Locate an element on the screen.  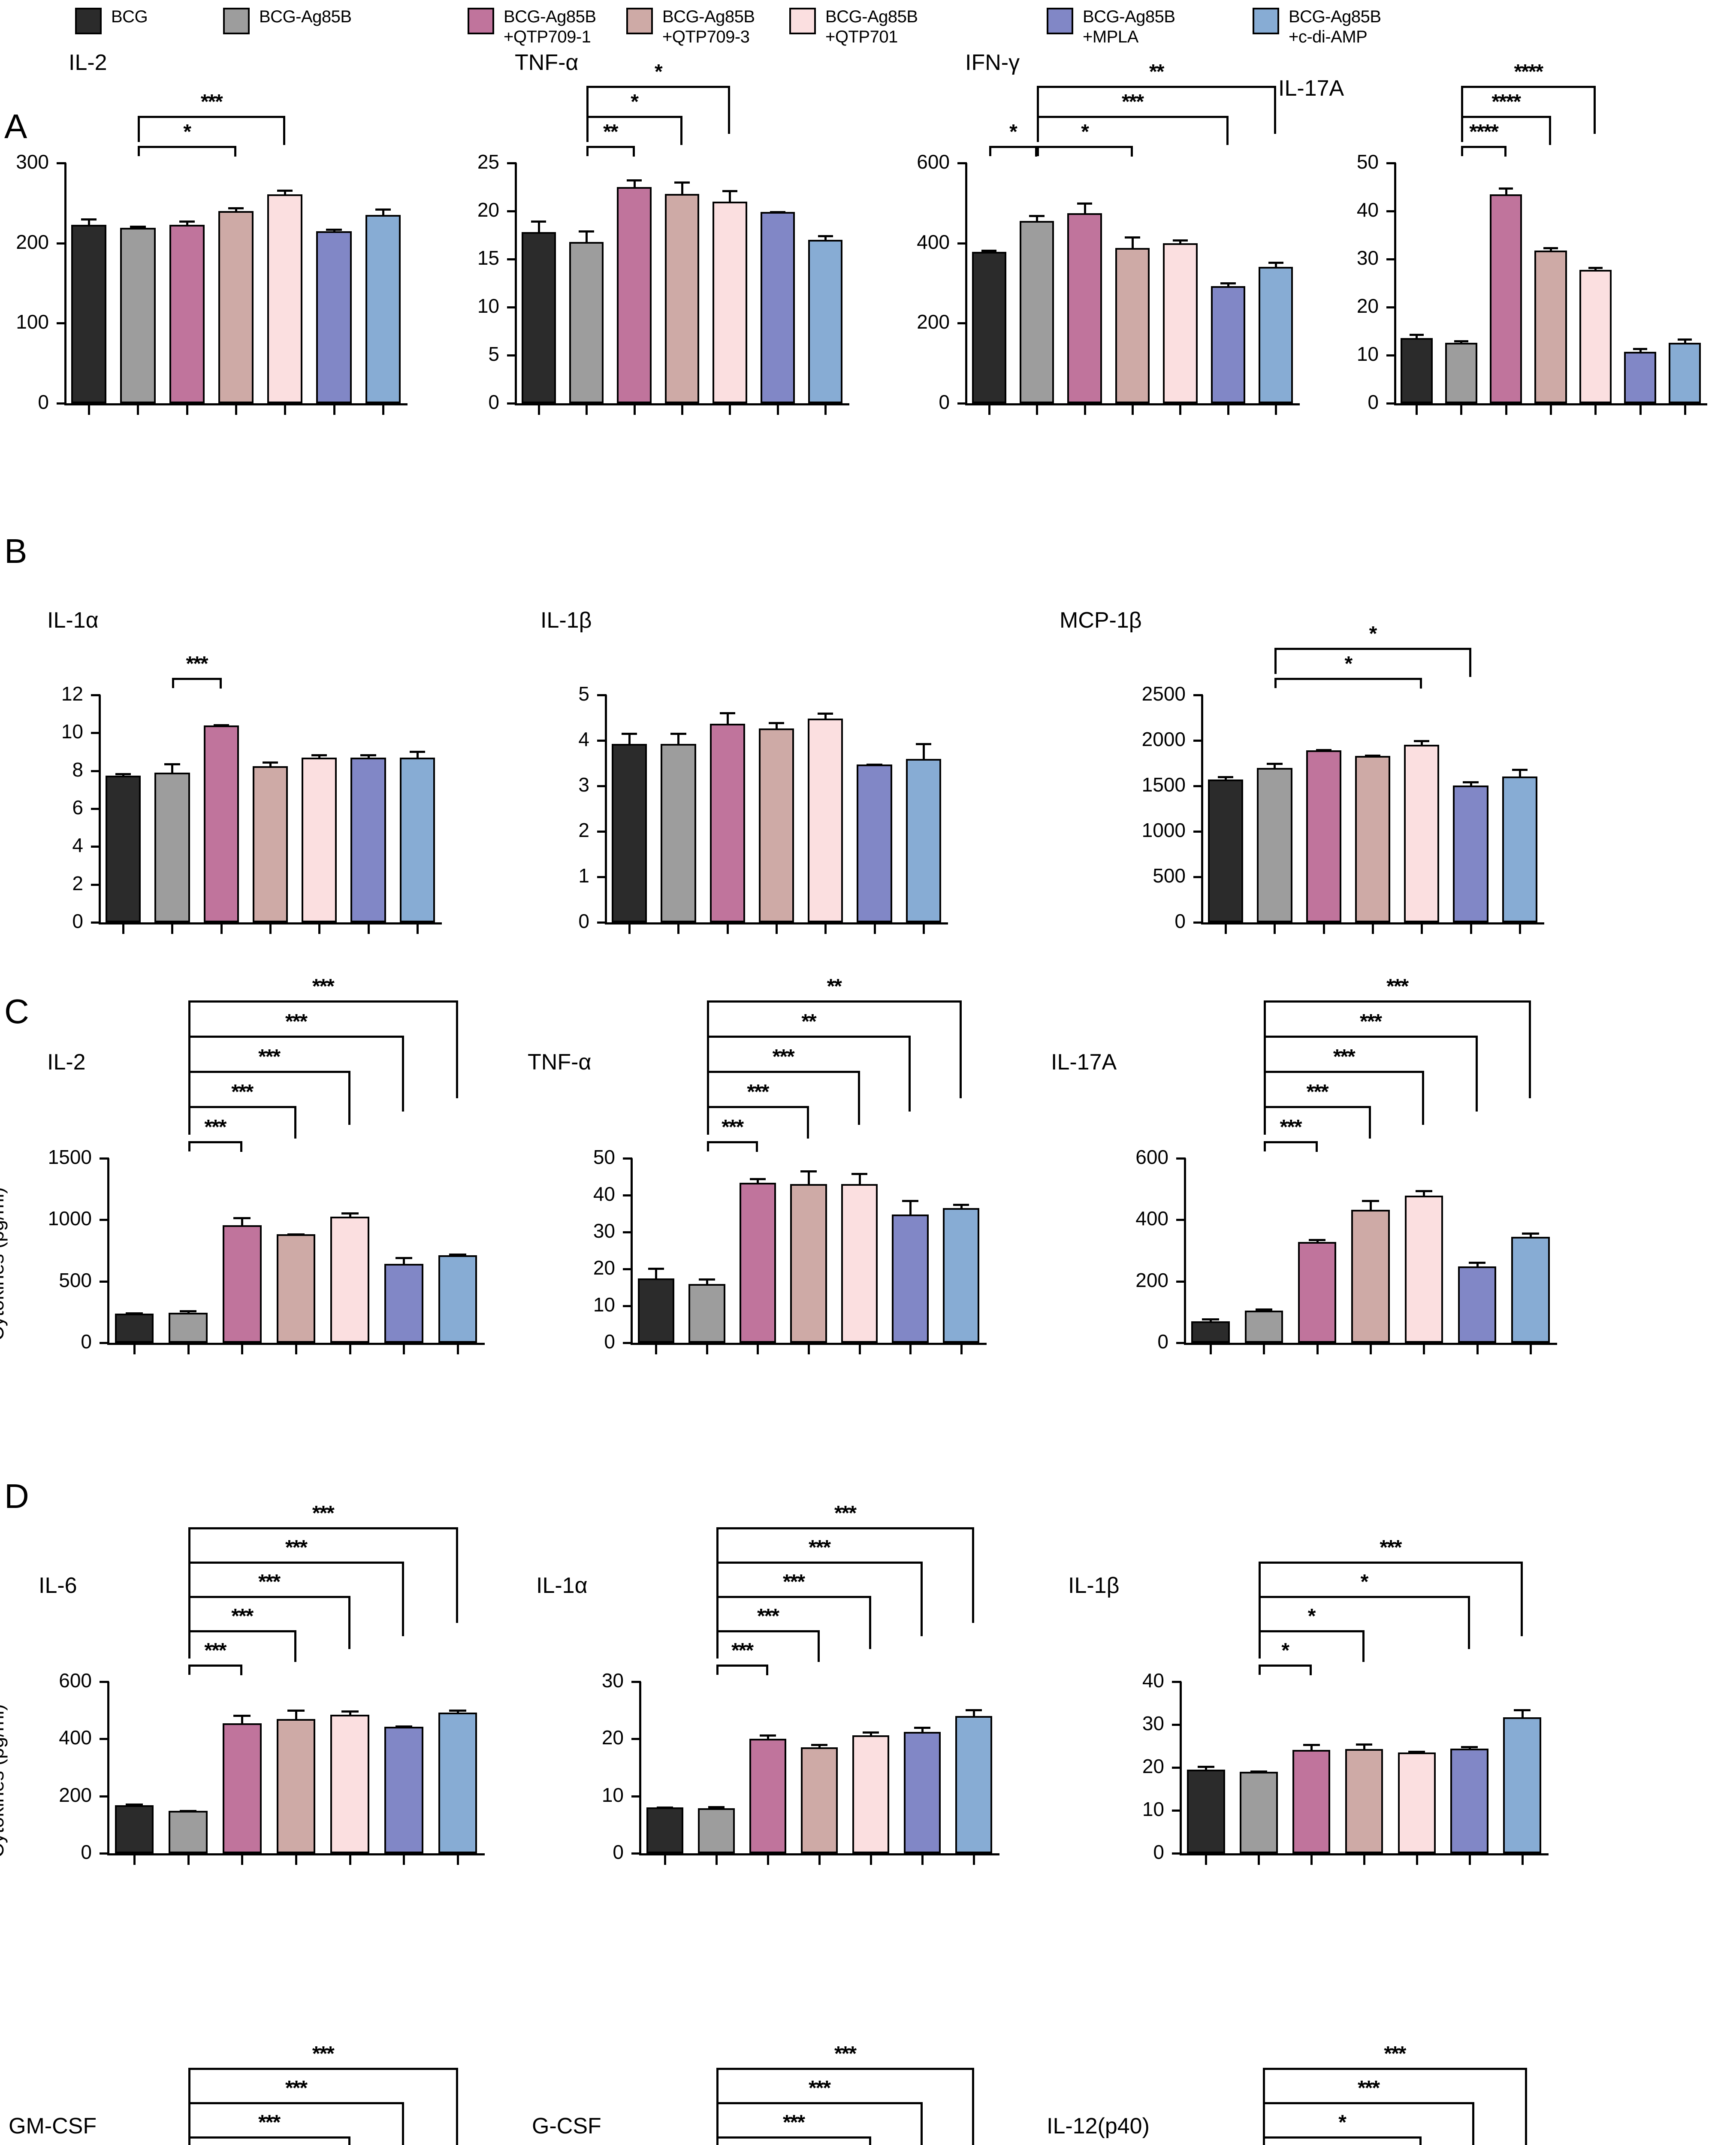
y-tick-label: 100 is located at coordinates (32, 322).